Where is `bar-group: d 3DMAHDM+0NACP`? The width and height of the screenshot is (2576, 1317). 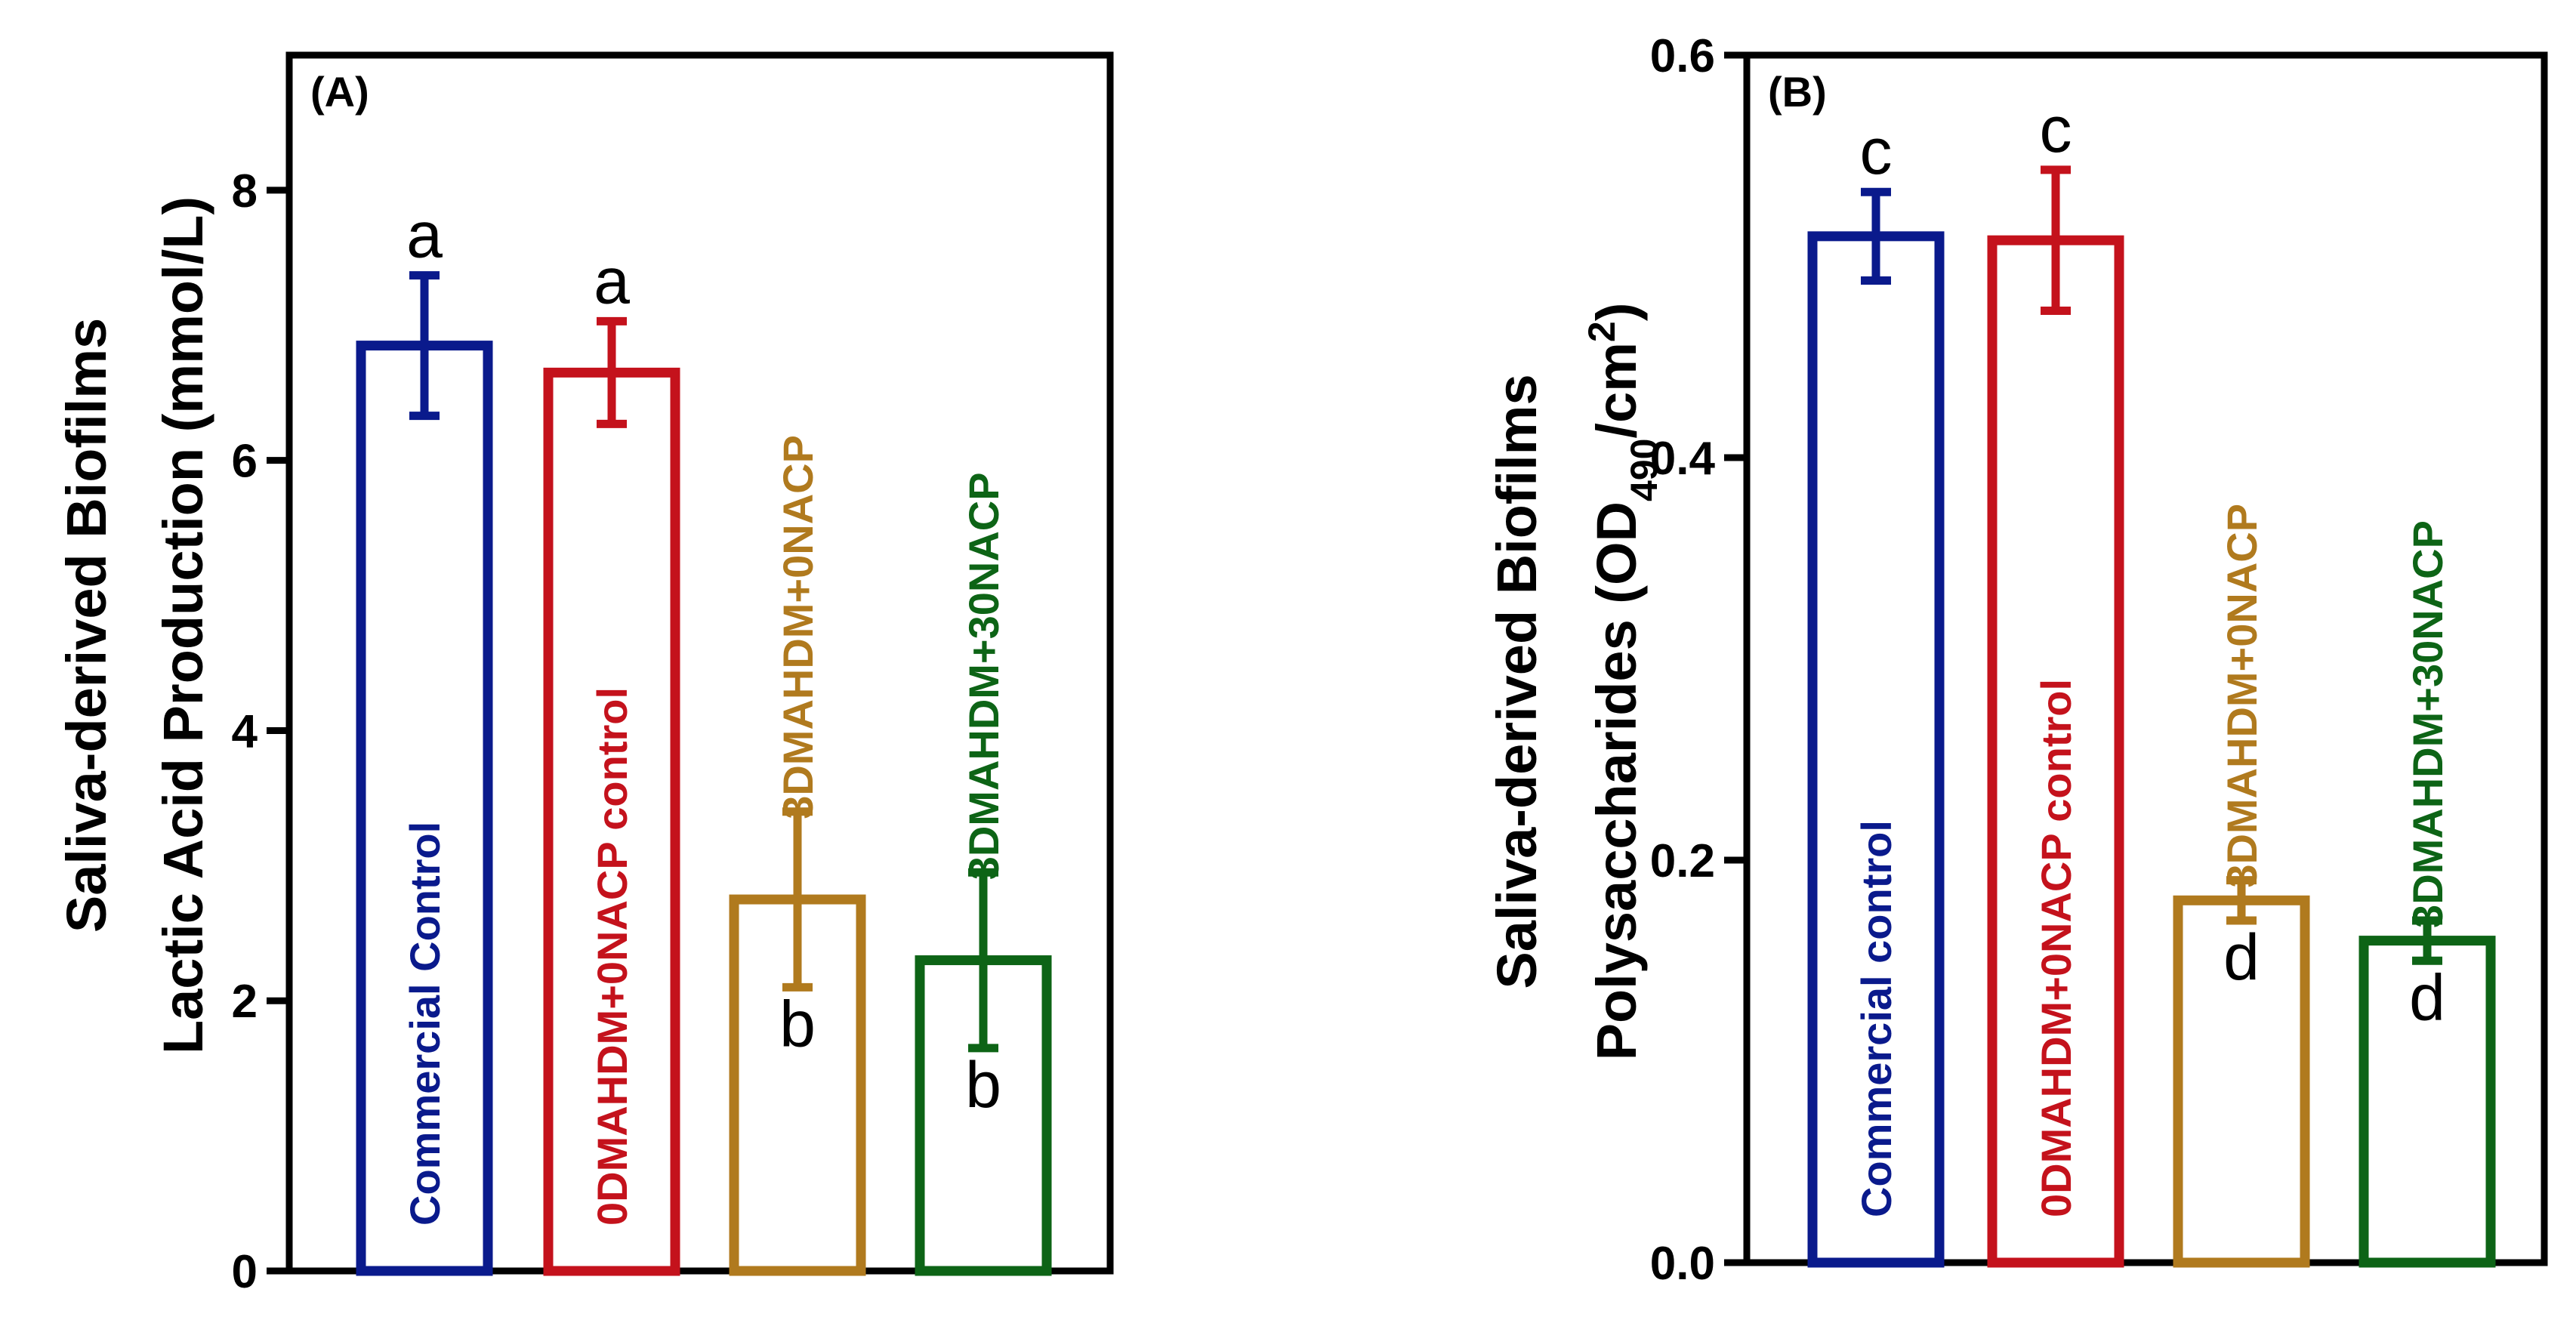 bar-group: d 3DMAHDM+0NACP is located at coordinates (2241, 886).